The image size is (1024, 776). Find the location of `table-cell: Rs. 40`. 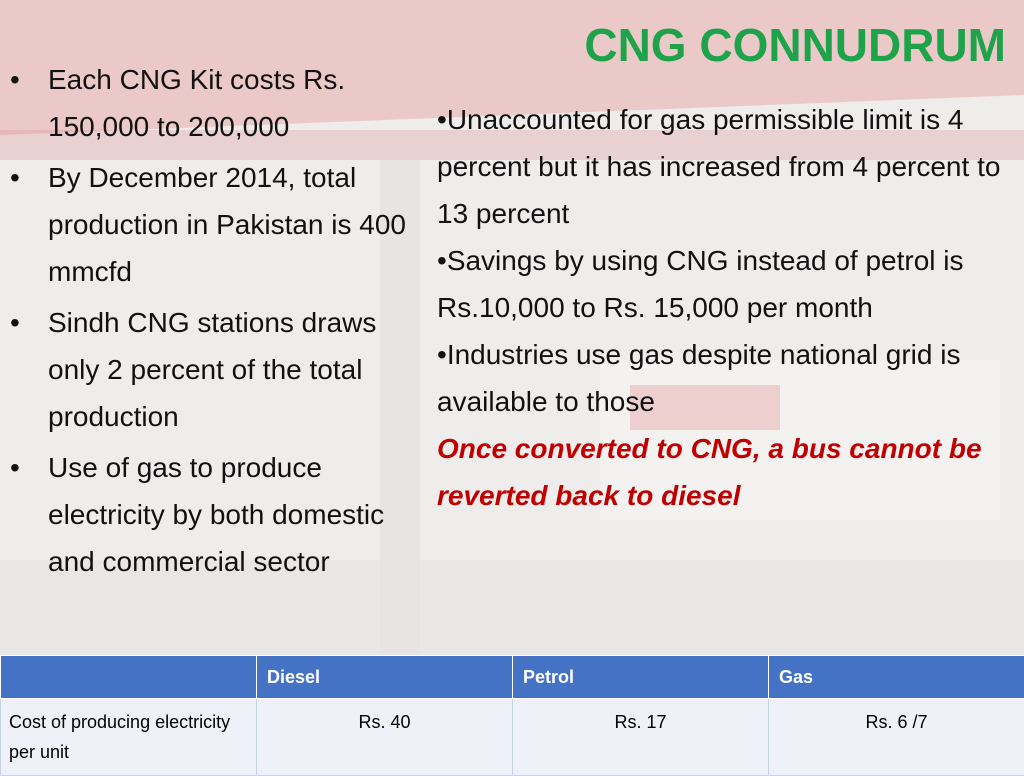

table-cell: Rs. 40 is located at coordinates (385, 737).